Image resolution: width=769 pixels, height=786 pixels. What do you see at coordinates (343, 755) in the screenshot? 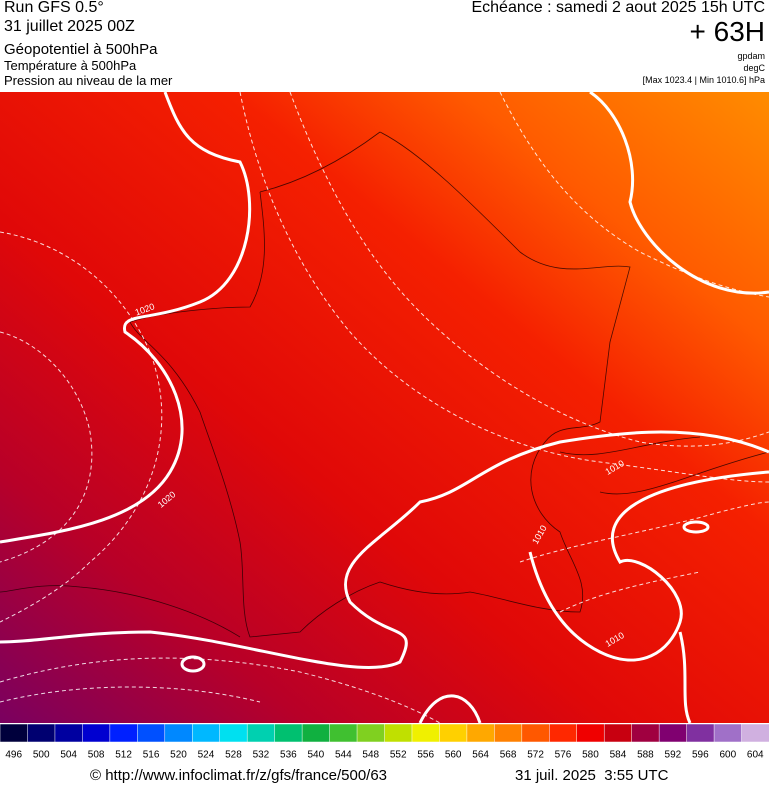
I see `colorbar-label: 544` at bounding box center [343, 755].